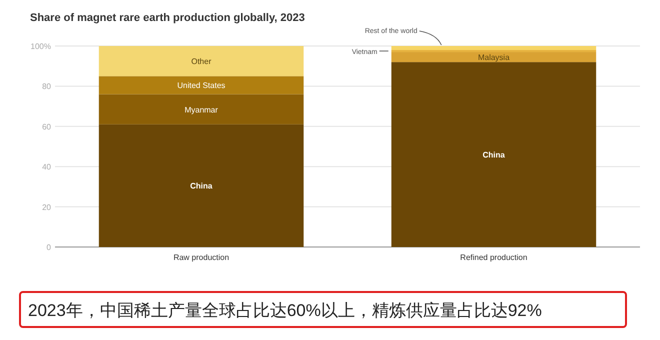  What do you see at coordinates (494, 257) in the screenshot?
I see `x-tick-label: Refined production` at bounding box center [494, 257].